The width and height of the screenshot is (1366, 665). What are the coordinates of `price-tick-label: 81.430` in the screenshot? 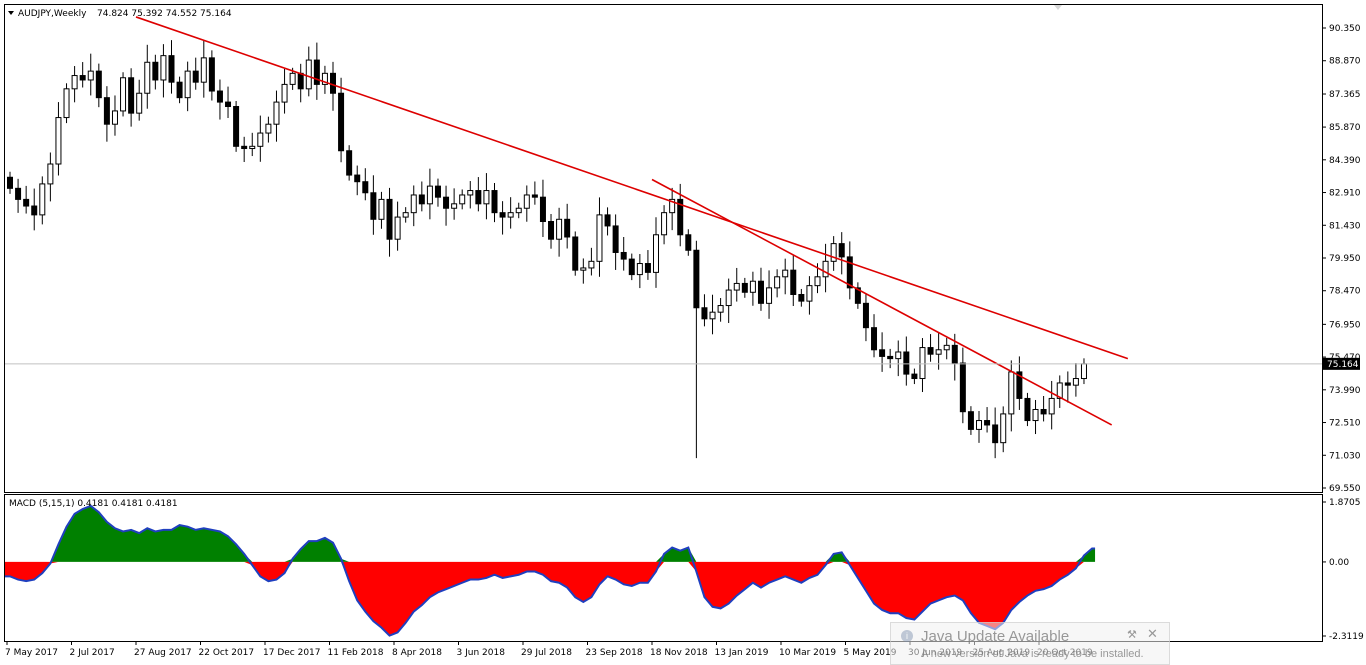 It's located at (1345, 226).